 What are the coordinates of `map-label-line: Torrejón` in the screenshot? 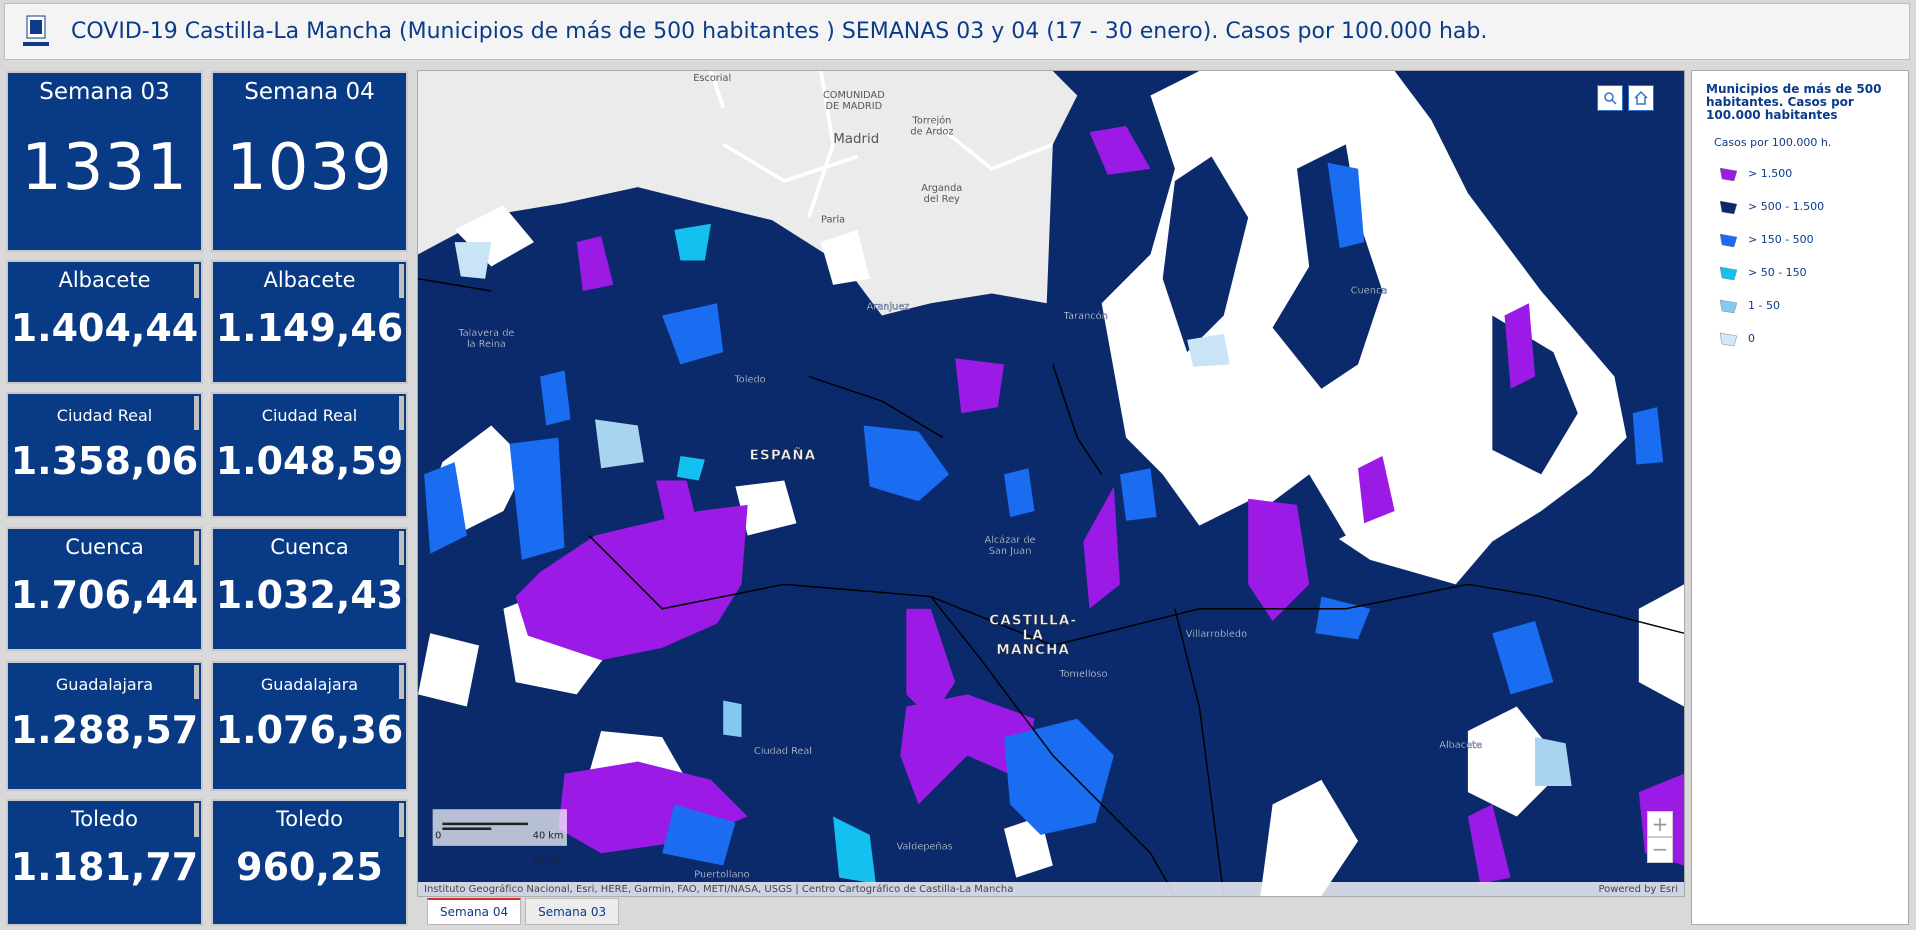 It's located at (932, 121).